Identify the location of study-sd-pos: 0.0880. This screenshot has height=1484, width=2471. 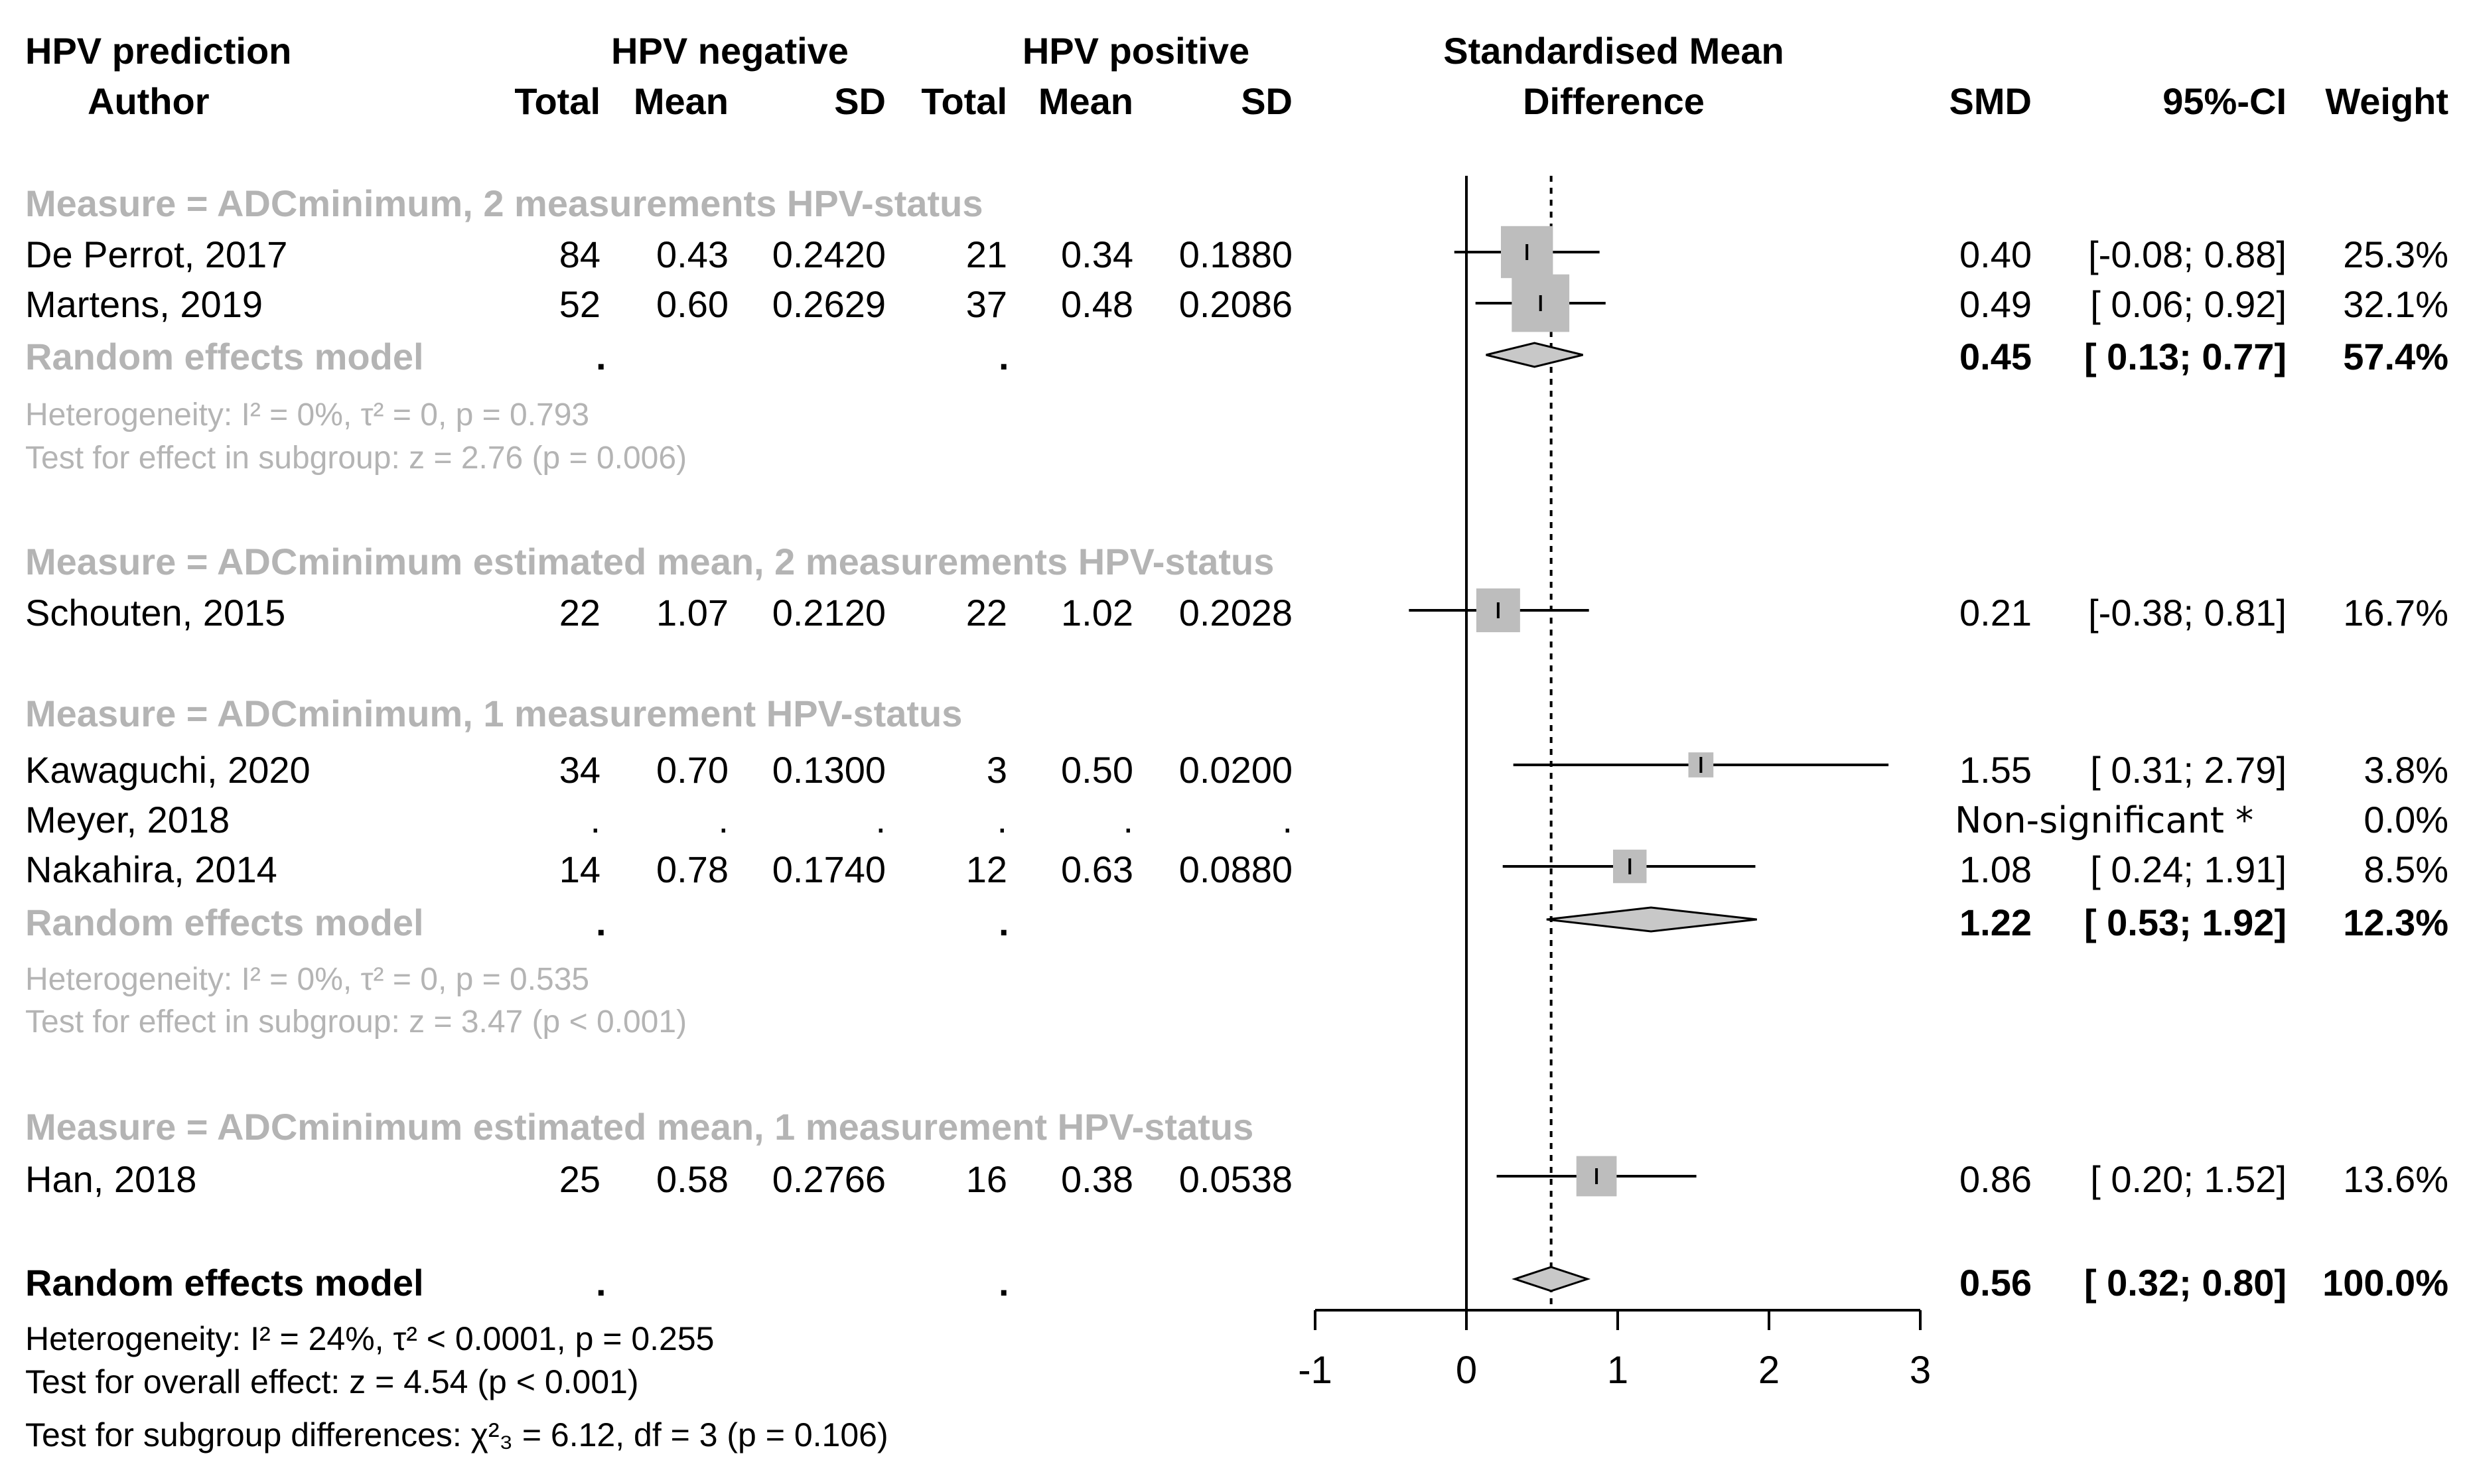
(1236, 869).